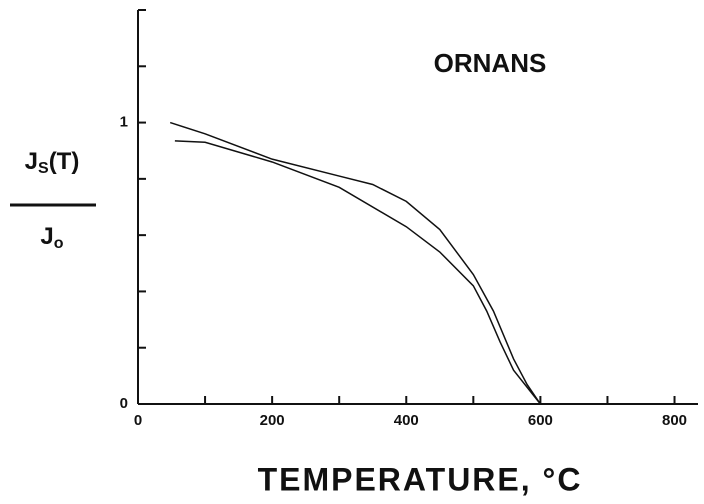  Describe the element at coordinates (51, 237) in the screenshot. I see `y-axis-label-denominator: Jo` at that location.